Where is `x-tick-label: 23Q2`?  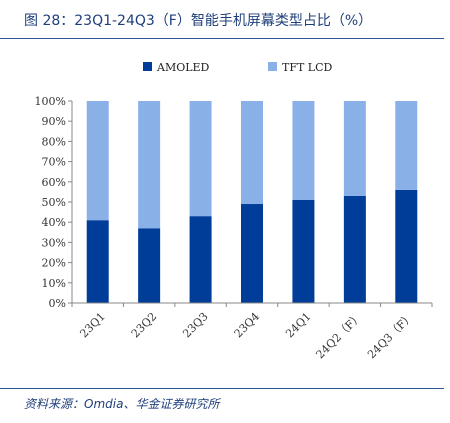
x-tick-label: 23Q2 is located at coordinates (144, 325).